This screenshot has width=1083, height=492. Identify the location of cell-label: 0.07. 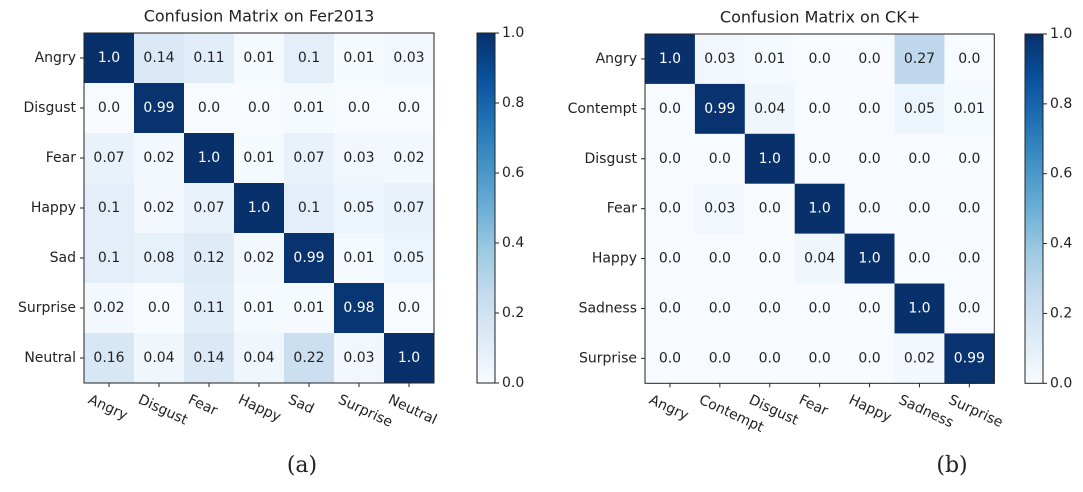
(408, 208).